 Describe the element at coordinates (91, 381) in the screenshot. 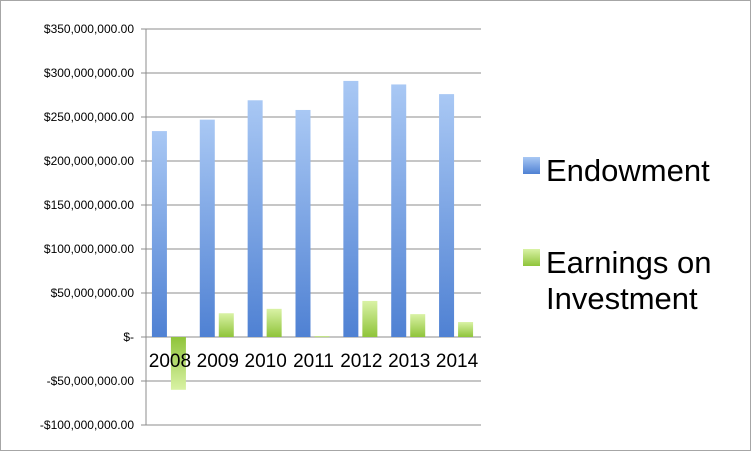

I see `y-tick-label: -$50,000,000.00` at that location.